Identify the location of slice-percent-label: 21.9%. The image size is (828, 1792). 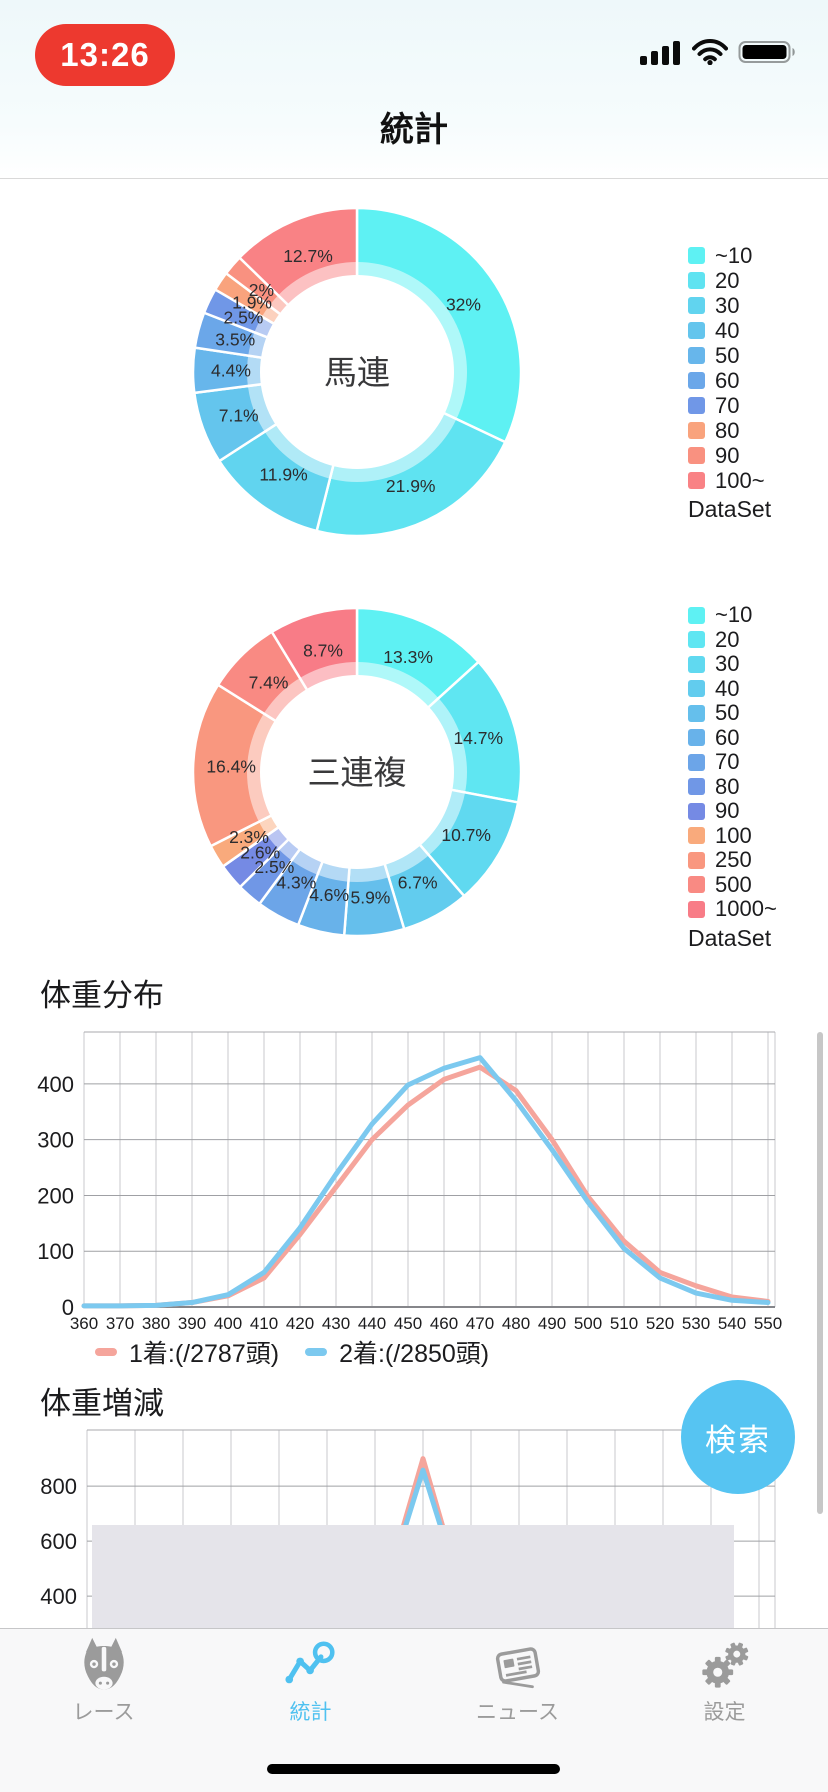
(411, 486).